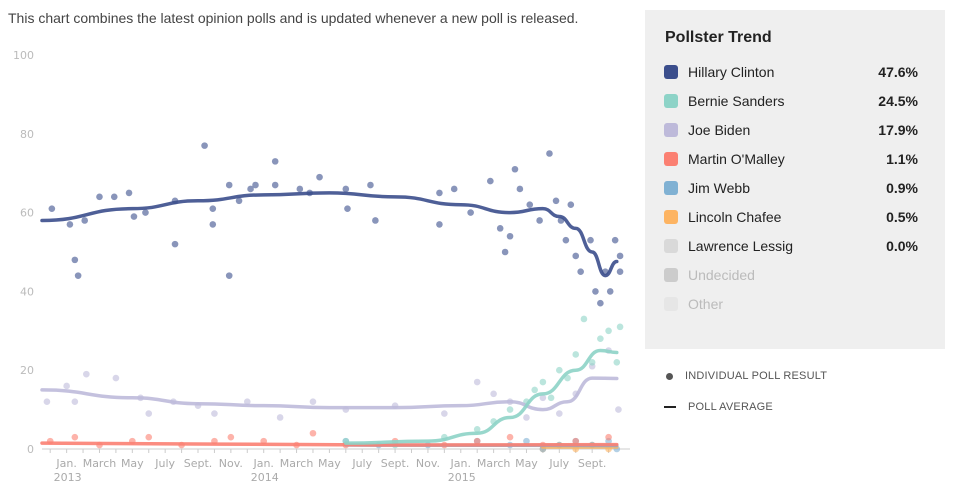 This screenshot has height=497, width=966. Describe the element at coordinates (898, 130) in the screenshot. I see `candidate-value: 17.9%` at that location.